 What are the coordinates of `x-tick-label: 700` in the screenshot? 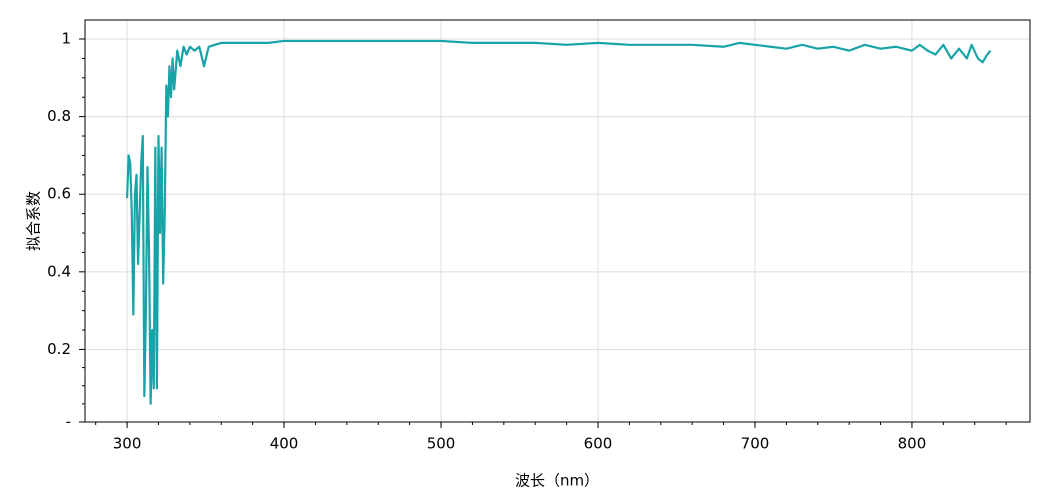 It's located at (755, 444).